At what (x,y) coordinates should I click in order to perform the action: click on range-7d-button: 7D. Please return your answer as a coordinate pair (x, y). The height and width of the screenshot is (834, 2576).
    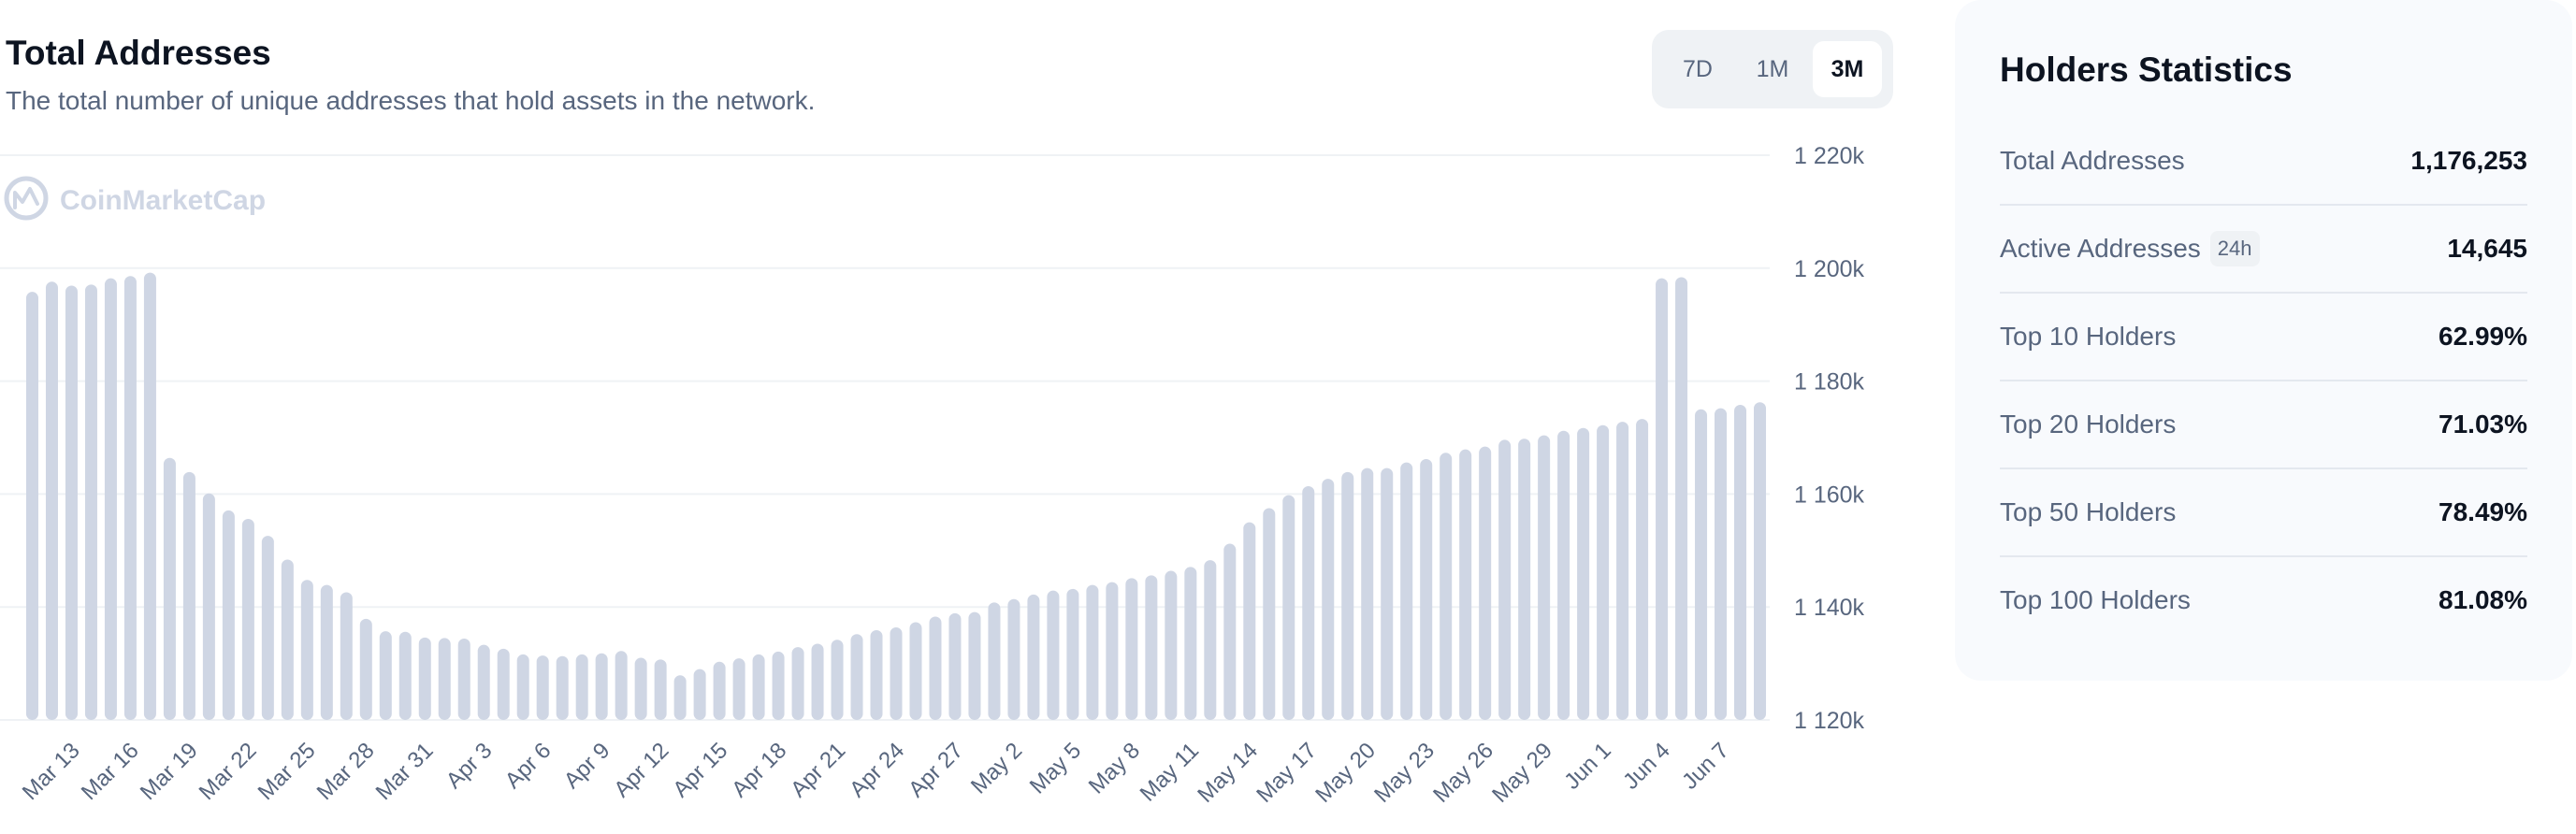
    Looking at the image, I should click on (1697, 69).